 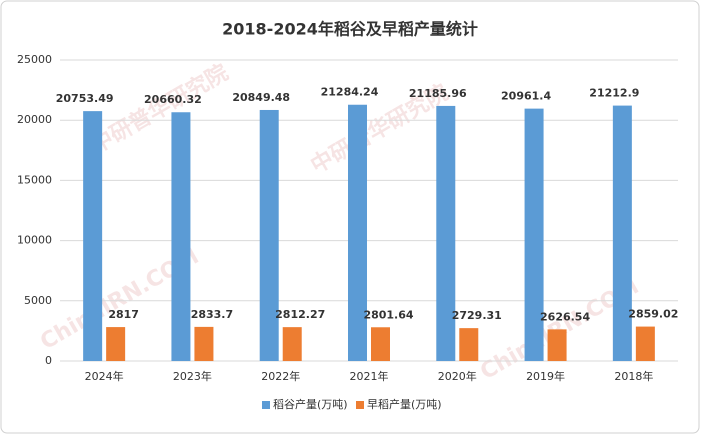 What do you see at coordinates (633, 376) in the screenshot?
I see `x-tick-label: 2018年` at bounding box center [633, 376].